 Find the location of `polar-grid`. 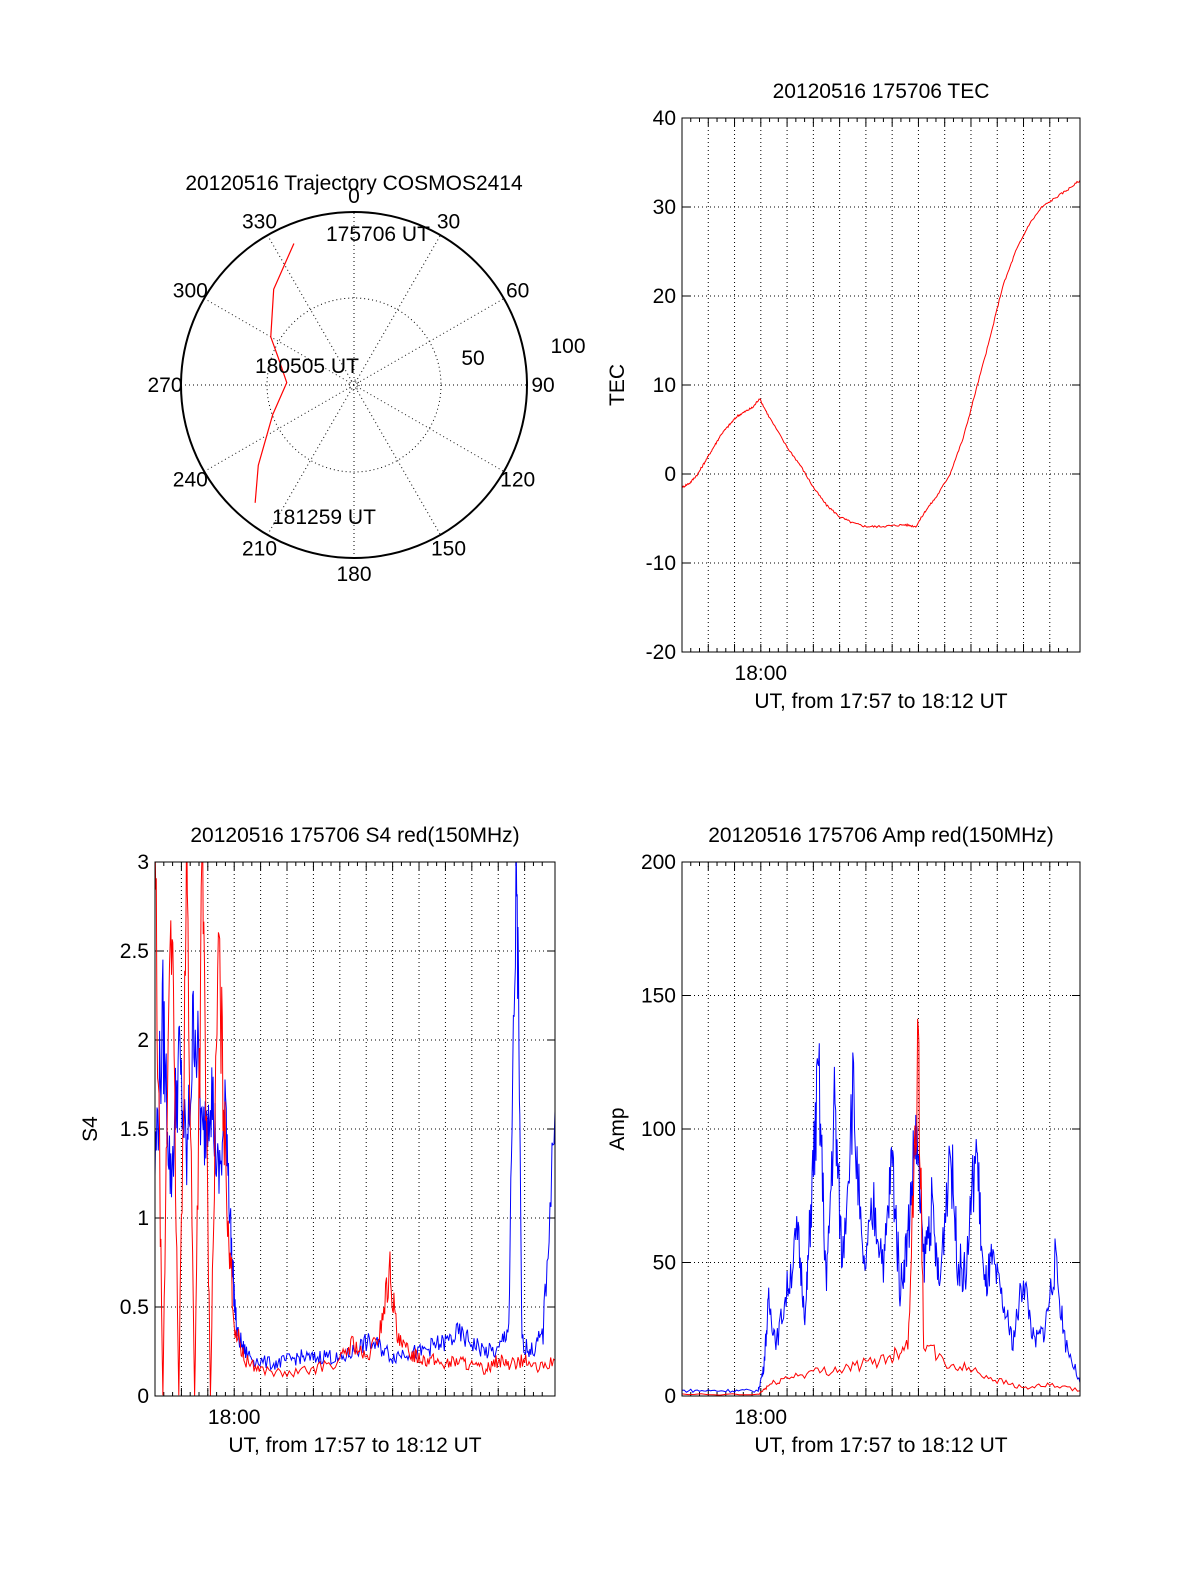

polar-grid is located at coordinates (354, 385).